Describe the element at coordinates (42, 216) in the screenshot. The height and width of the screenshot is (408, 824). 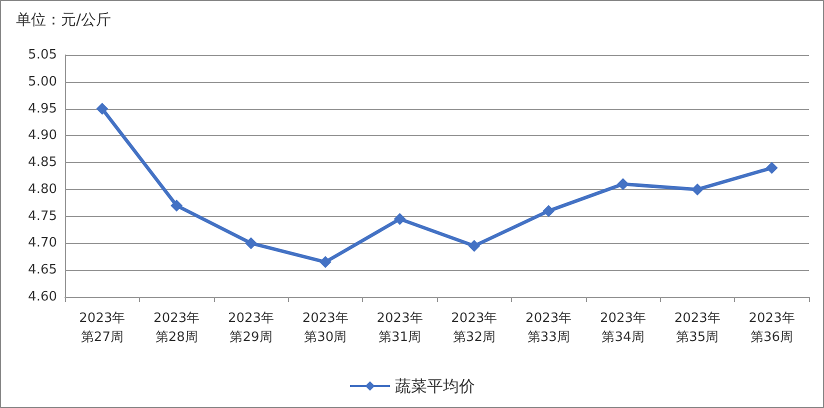
I see `y-tick-label: 4.75` at that location.